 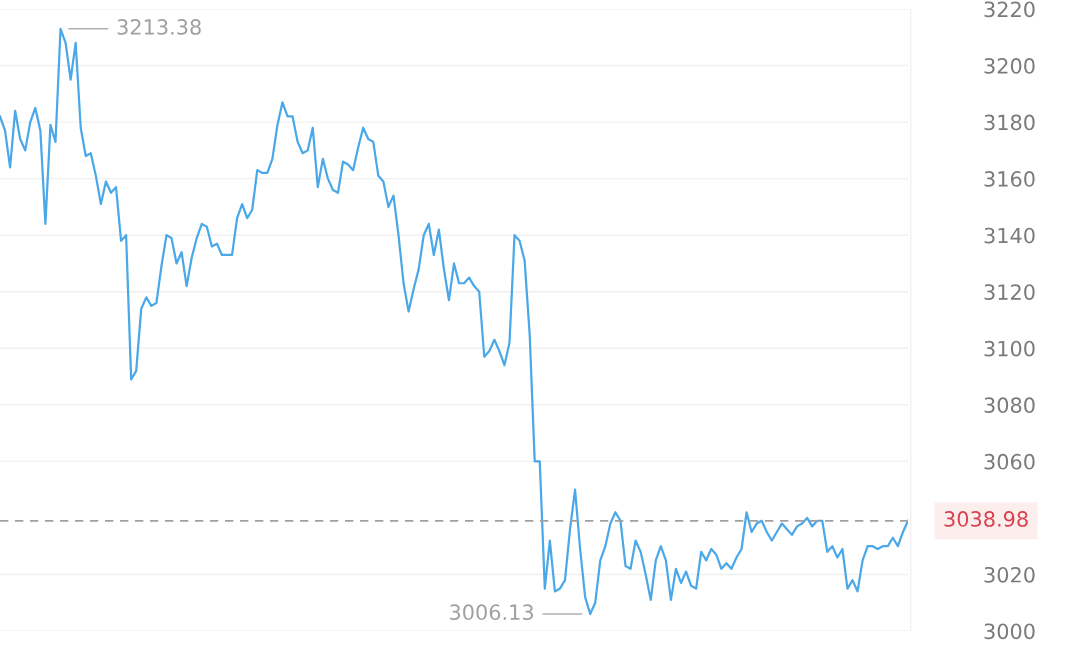 I want to click on y-tick-label: 3180, so click(x=1009, y=122).